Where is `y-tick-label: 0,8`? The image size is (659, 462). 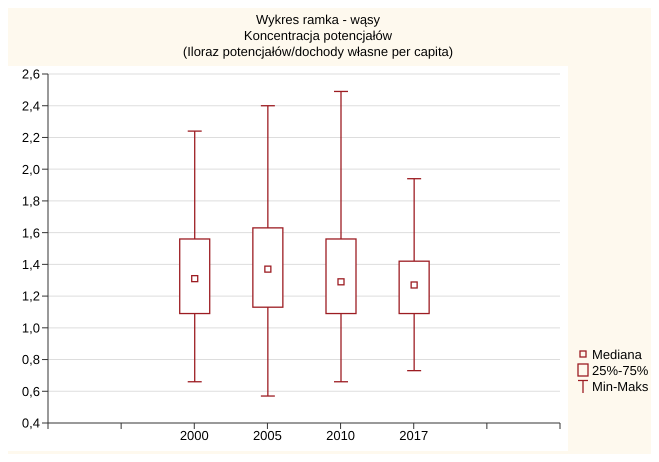 y-tick-label: 0,8 is located at coordinates (31, 360).